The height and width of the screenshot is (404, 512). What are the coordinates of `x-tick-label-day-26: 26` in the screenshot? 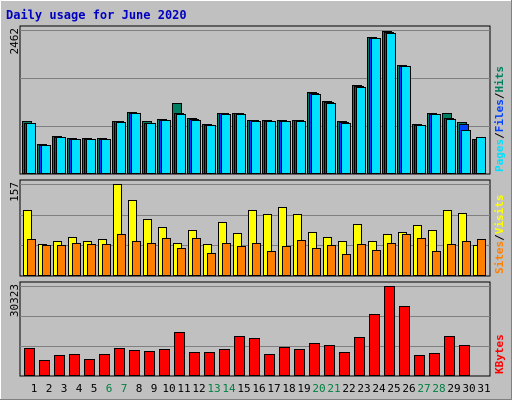 It's located at (408, 388).